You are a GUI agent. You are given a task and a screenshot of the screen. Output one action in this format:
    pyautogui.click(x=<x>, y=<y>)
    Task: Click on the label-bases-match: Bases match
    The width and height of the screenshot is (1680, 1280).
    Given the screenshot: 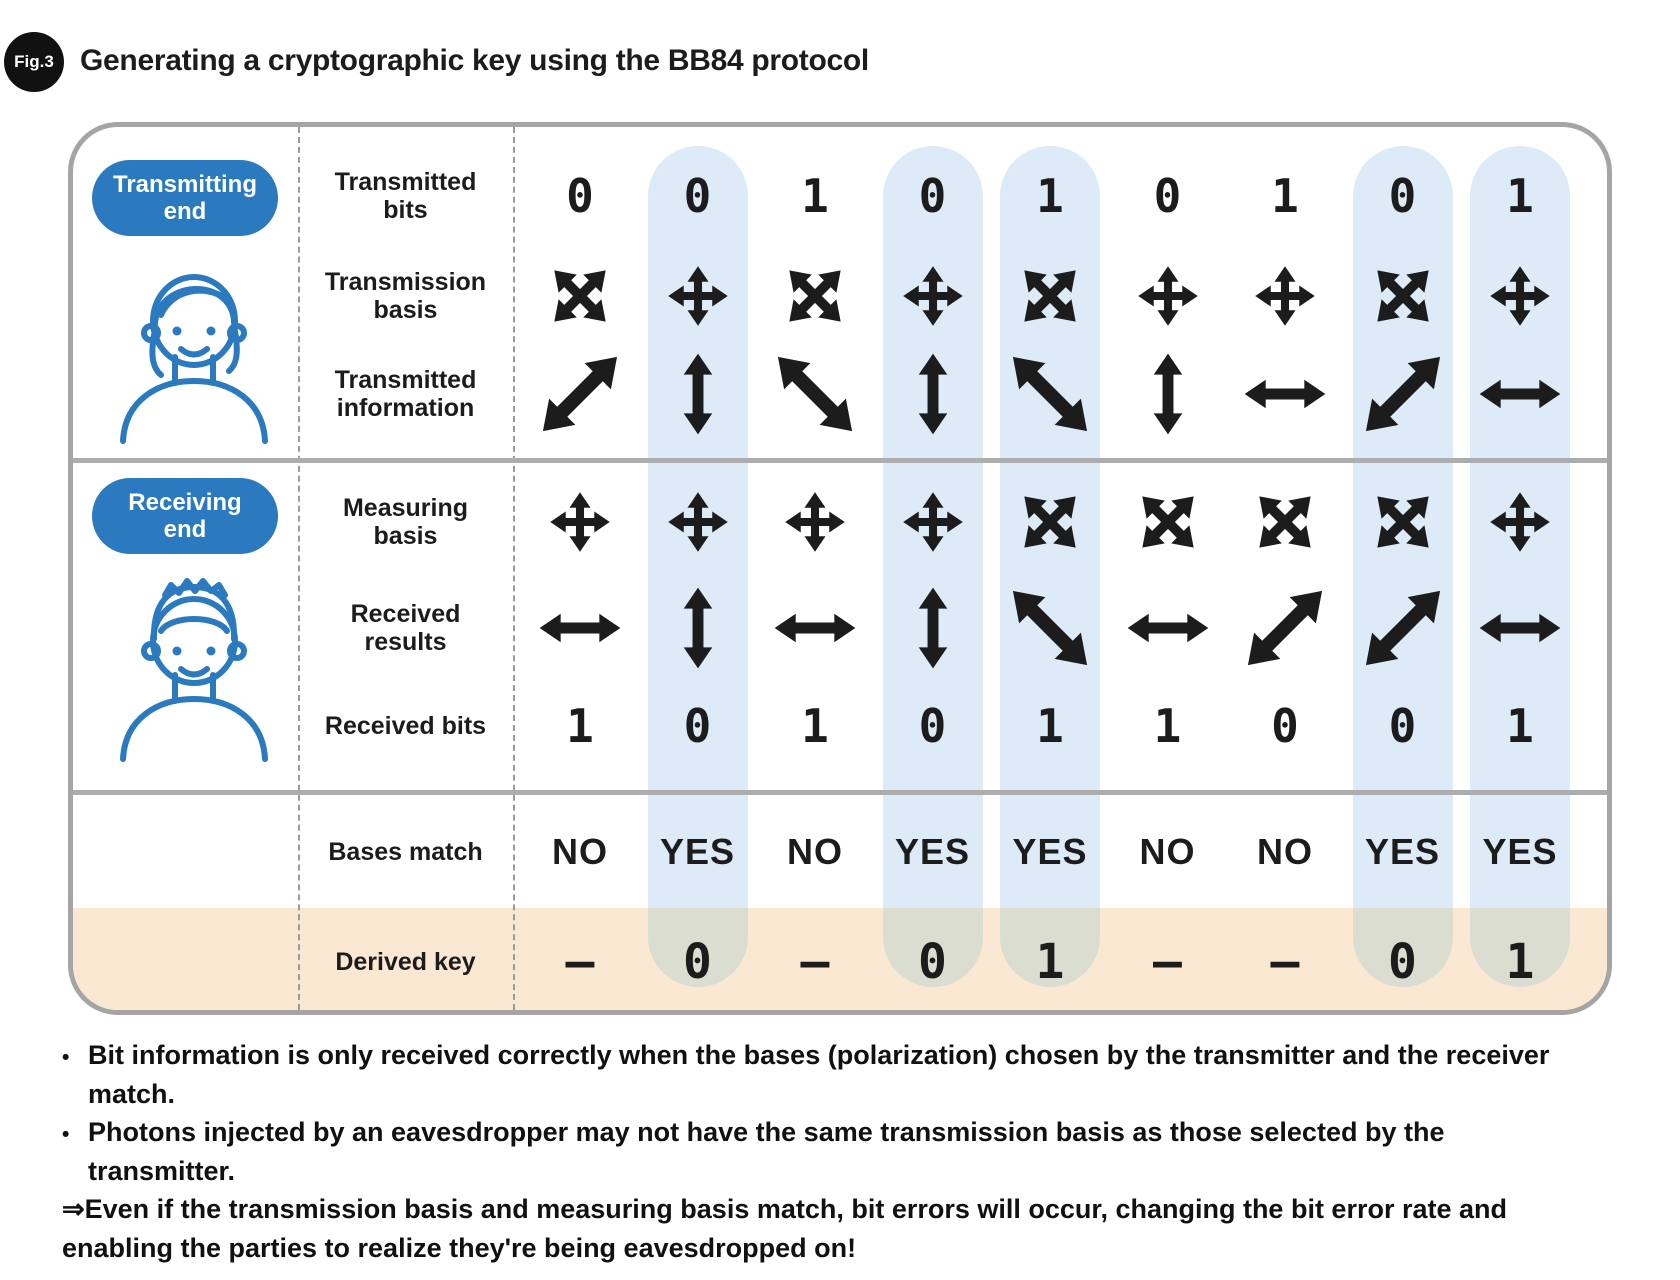 What is the action you would take?
    pyautogui.click(x=405, y=852)
    